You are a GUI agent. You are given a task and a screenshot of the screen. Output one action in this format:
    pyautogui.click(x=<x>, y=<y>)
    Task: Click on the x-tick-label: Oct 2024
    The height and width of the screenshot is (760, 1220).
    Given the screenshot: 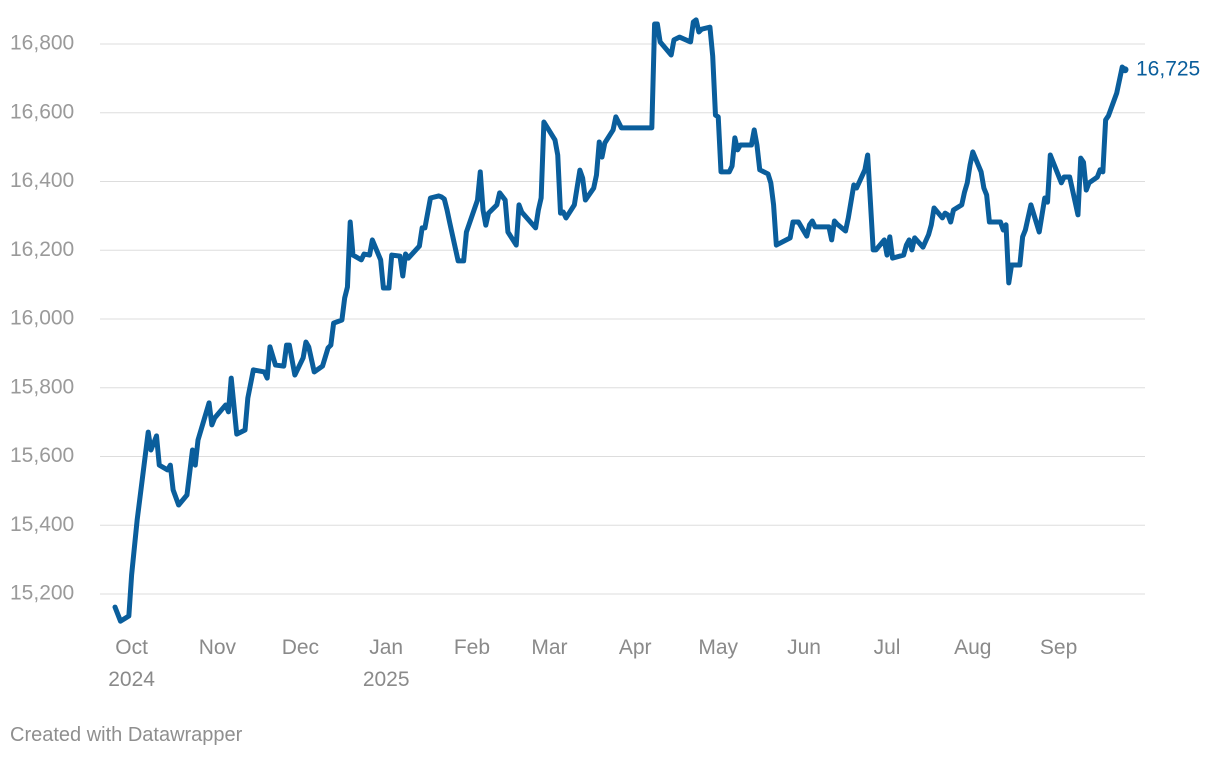 What is the action you would take?
    pyautogui.click(x=131, y=663)
    